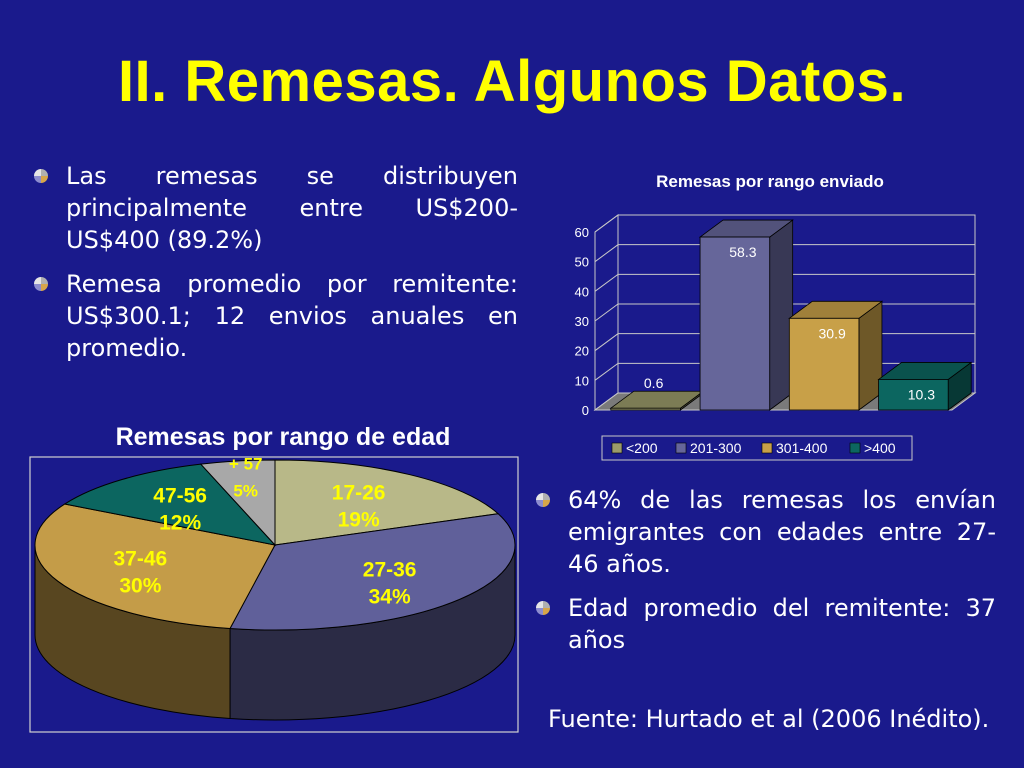 The height and width of the screenshot is (768, 1024). Describe the element at coordinates (359, 492) in the screenshot. I see `pie-slice-label: 17-26` at that location.